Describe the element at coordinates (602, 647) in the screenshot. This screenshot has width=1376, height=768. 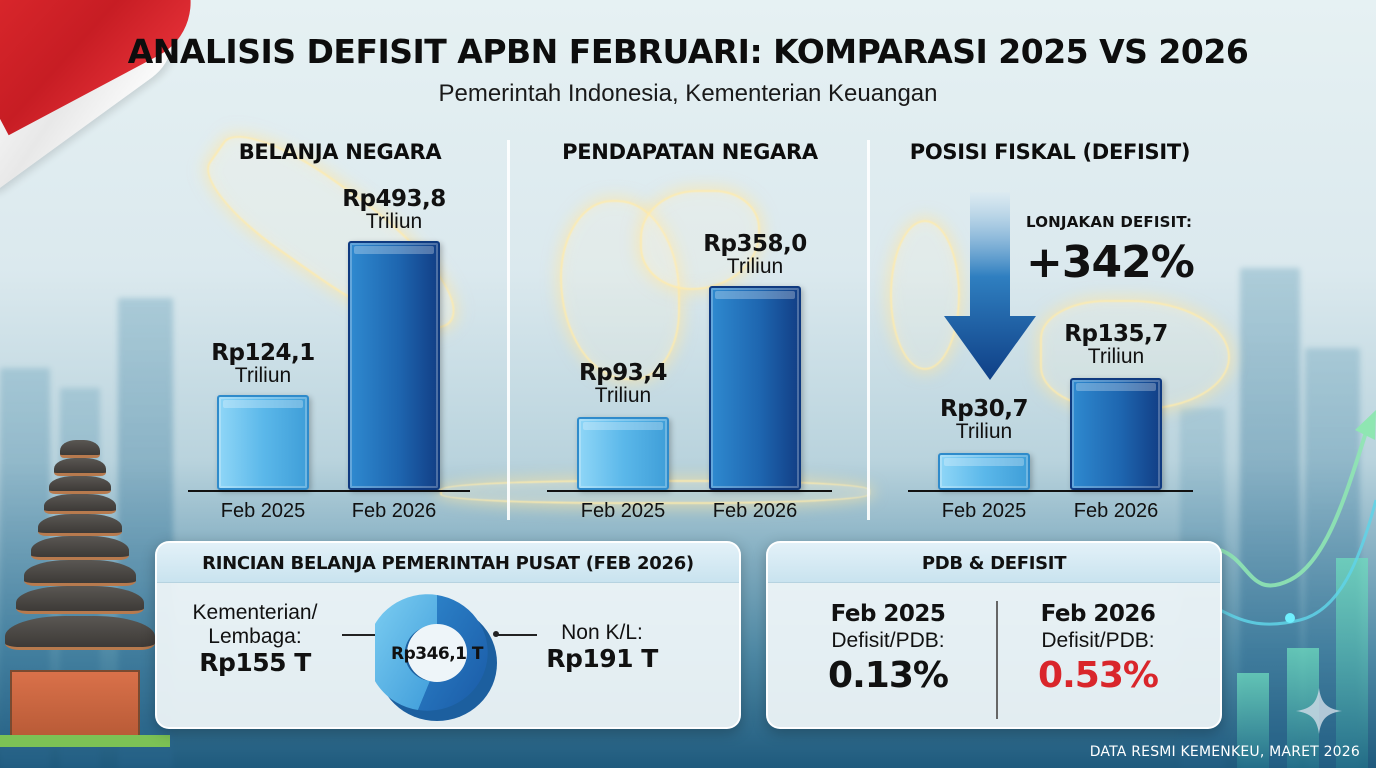
I see `legend-non-kl: Non K/L: Rp191 T` at that location.